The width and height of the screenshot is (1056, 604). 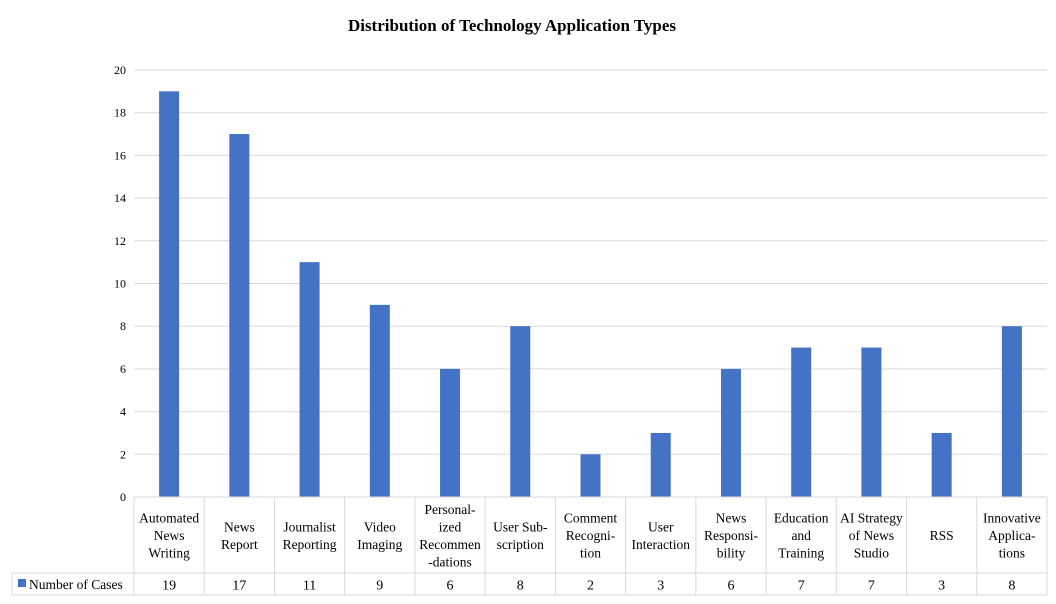 What do you see at coordinates (1012, 518) in the screenshot?
I see `x-category-label-line: Innovative` at bounding box center [1012, 518].